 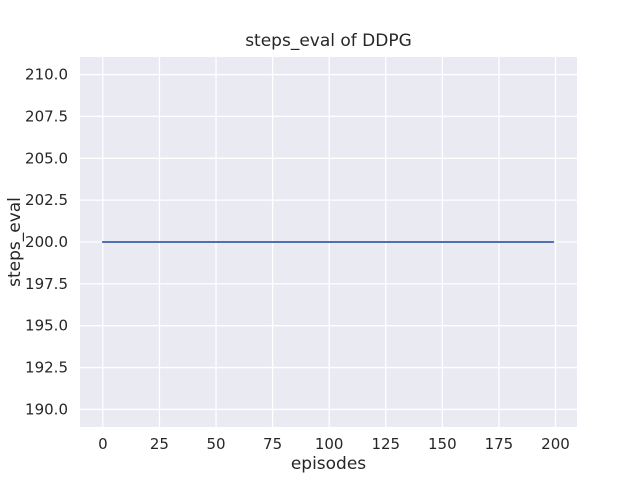 What do you see at coordinates (15, 242) in the screenshot?
I see `y-axis-label: steps_eval` at bounding box center [15, 242].